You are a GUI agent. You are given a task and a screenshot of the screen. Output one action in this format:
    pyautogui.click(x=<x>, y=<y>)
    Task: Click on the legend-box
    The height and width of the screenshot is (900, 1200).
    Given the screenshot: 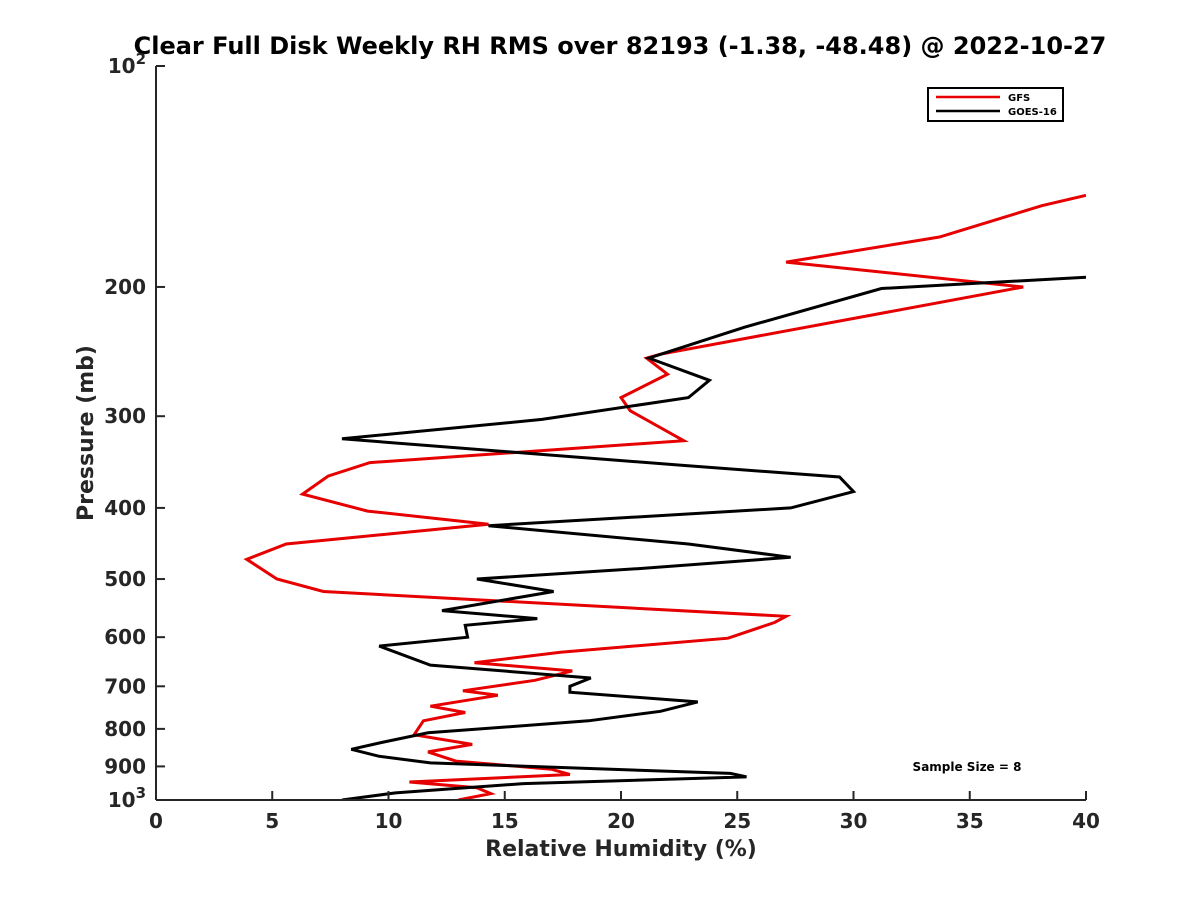 What is the action you would take?
    pyautogui.click(x=995, y=104)
    